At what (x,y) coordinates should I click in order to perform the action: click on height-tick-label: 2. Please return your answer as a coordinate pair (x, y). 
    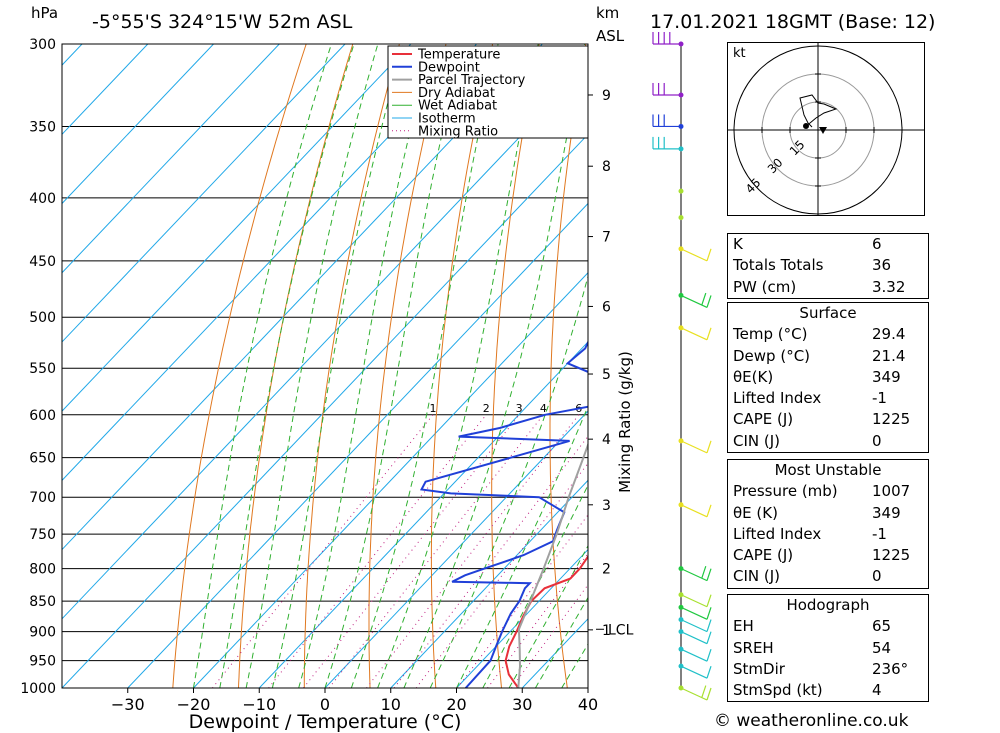
    Looking at the image, I should click on (606, 570).